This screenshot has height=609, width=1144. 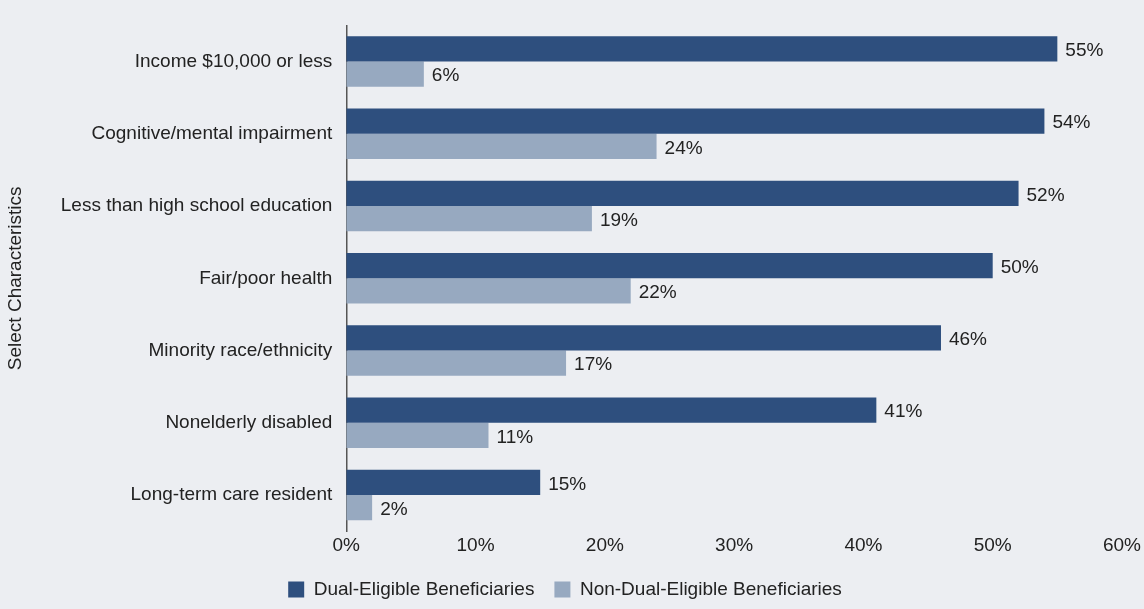 I want to click on legend-label: Non-Dual-Eligible Beneficiaries, so click(x=710, y=588).